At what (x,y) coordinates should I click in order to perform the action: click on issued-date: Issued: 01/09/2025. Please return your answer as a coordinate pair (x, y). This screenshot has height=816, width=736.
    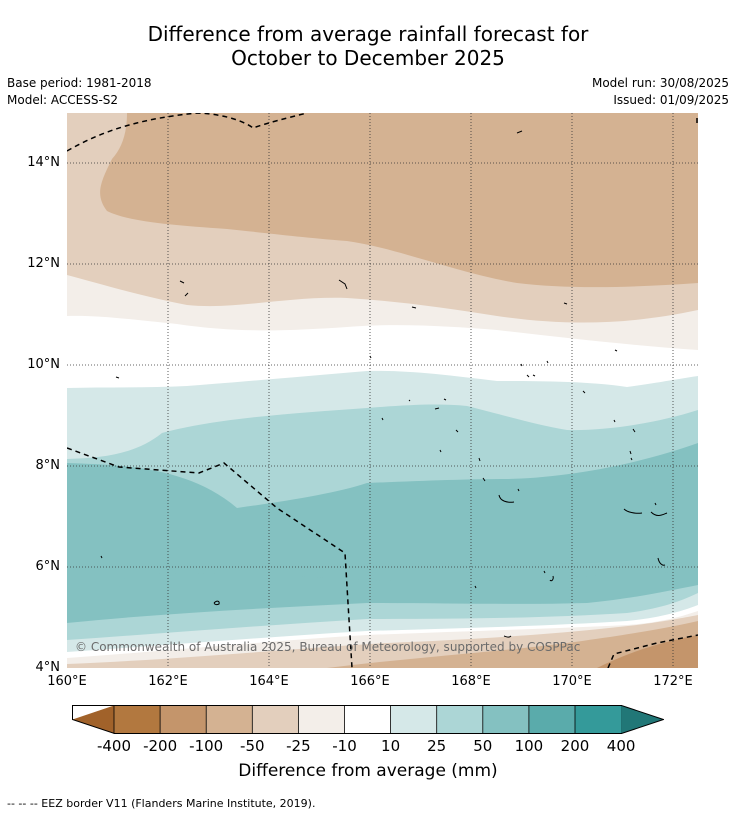
    Looking at the image, I should click on (671, 100).